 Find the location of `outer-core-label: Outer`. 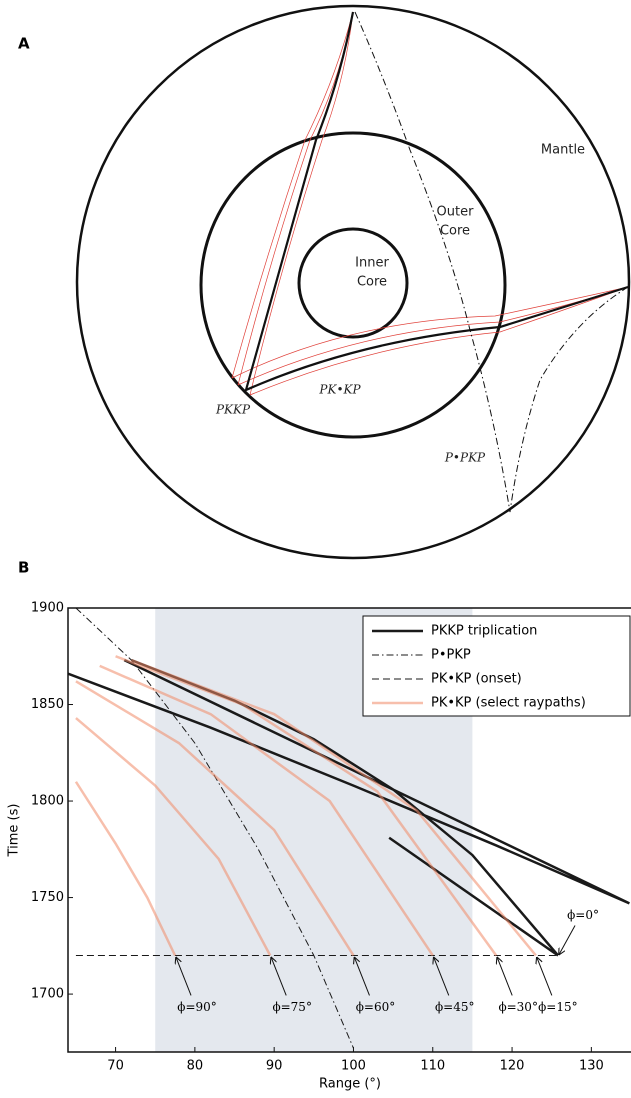

outer-core-label: Outer is located at coordinates (456, 212).